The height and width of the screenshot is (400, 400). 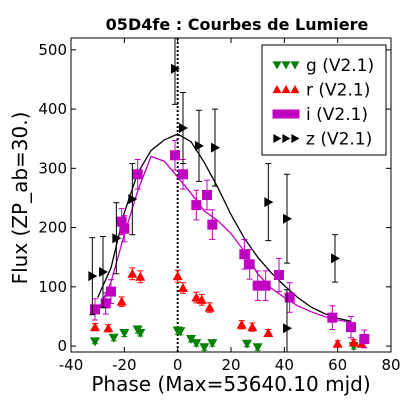 I want to click on y-tick-label: 200, so click(x=52, y=228).